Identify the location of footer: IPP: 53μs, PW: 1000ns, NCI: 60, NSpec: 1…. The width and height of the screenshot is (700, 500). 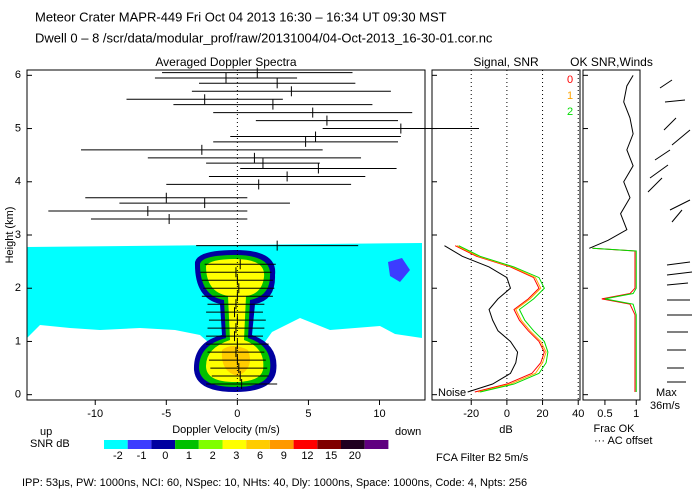
(274, 483).